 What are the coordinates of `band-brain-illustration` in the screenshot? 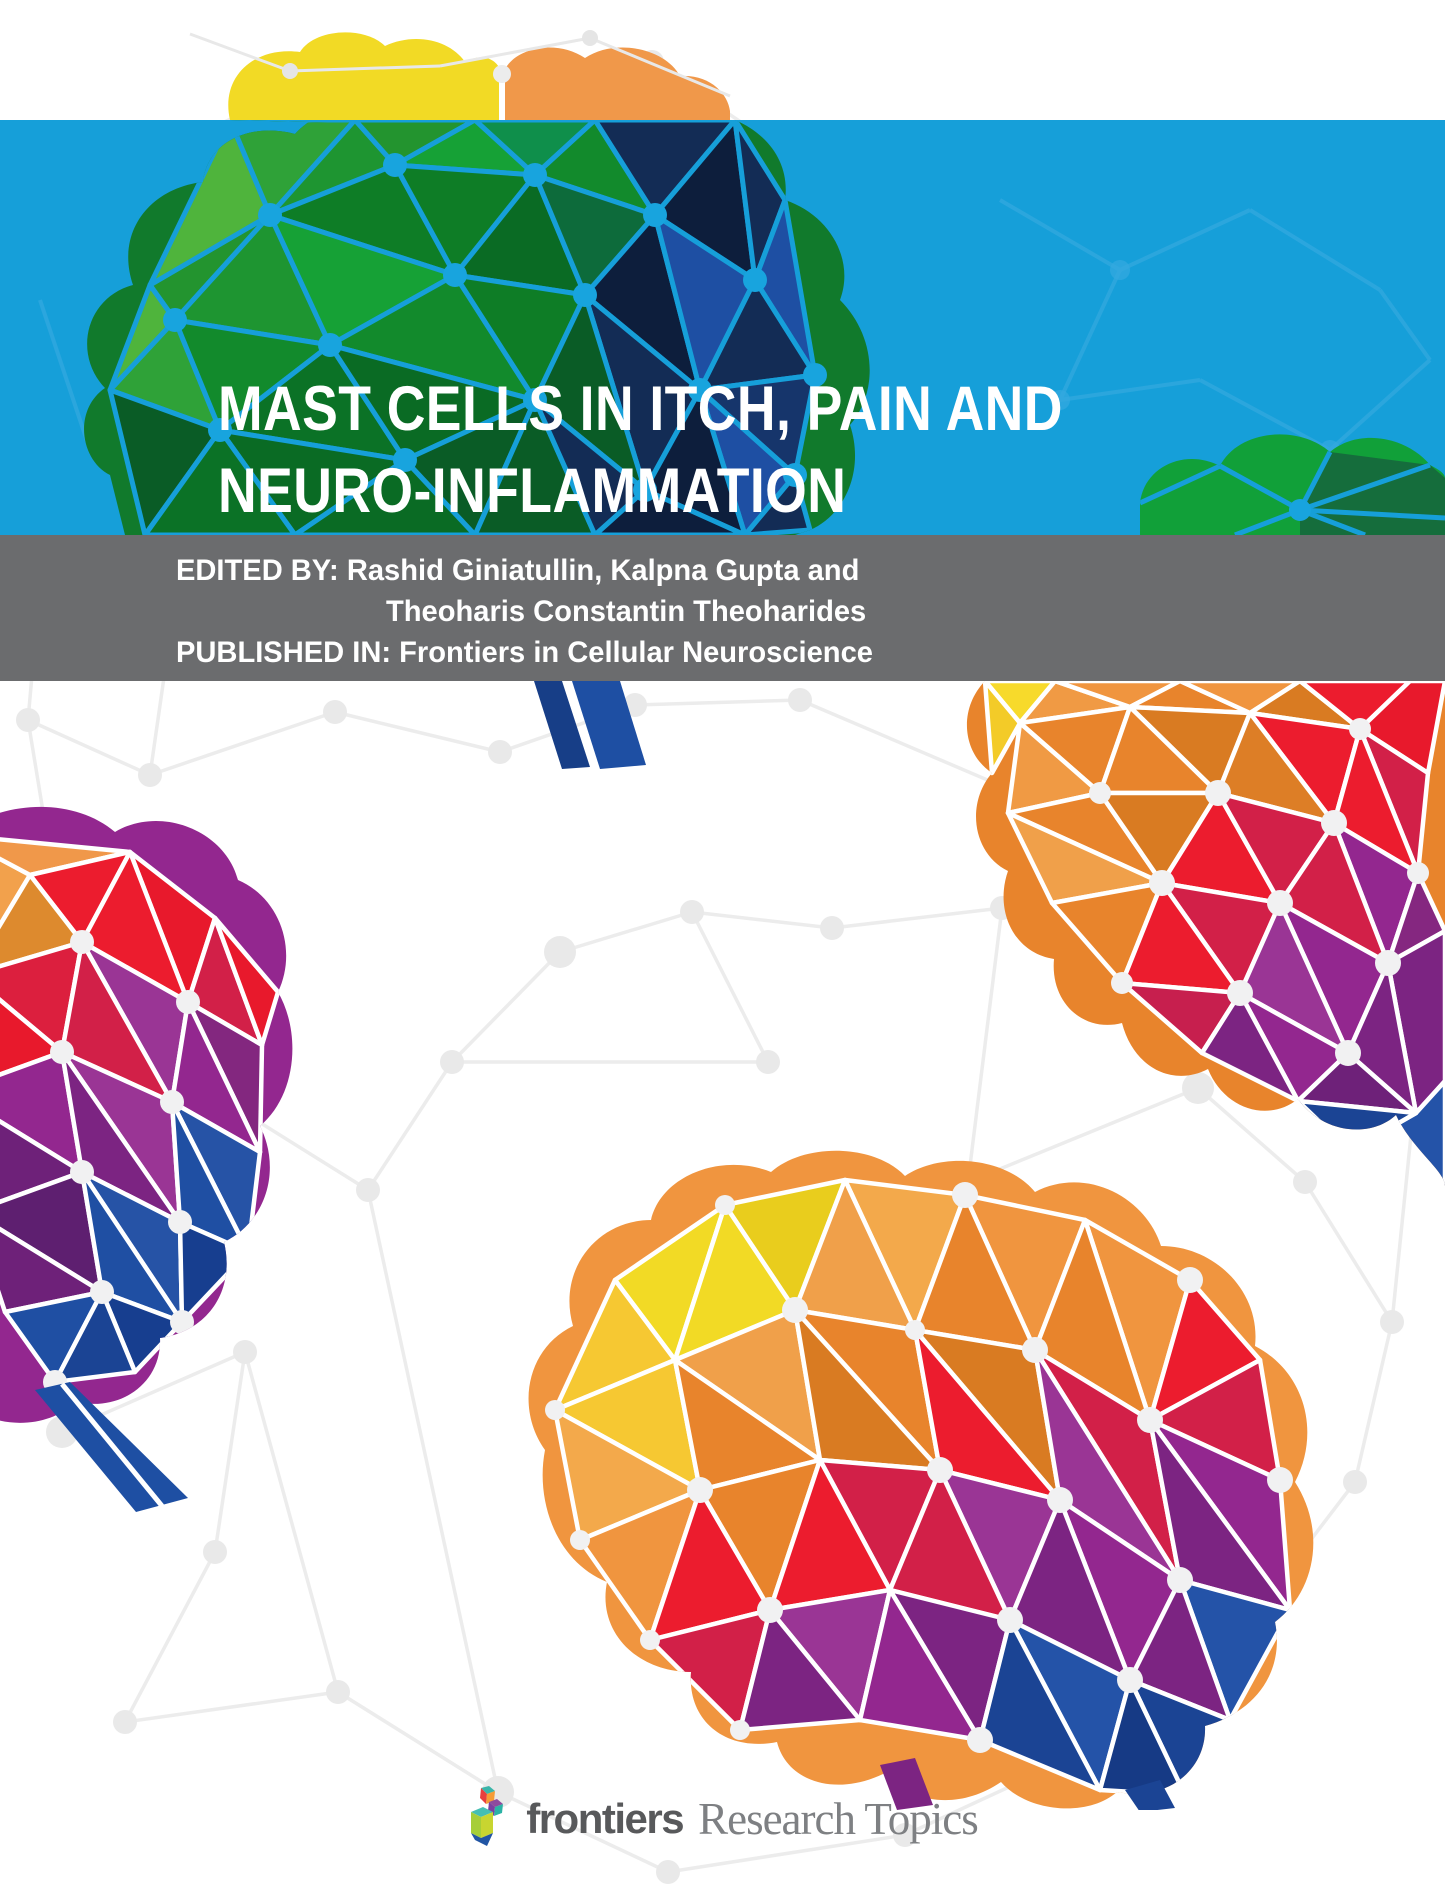 It's located at (477, 327).